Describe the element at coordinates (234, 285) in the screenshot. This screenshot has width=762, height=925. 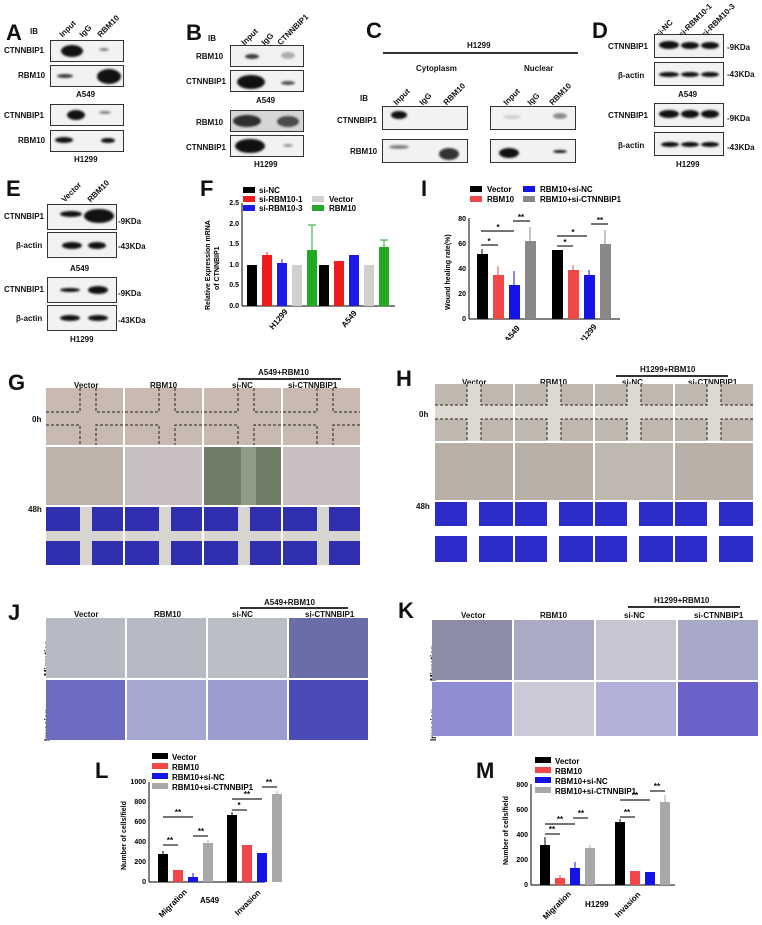
I see `svg-text: 0.5` at that location.